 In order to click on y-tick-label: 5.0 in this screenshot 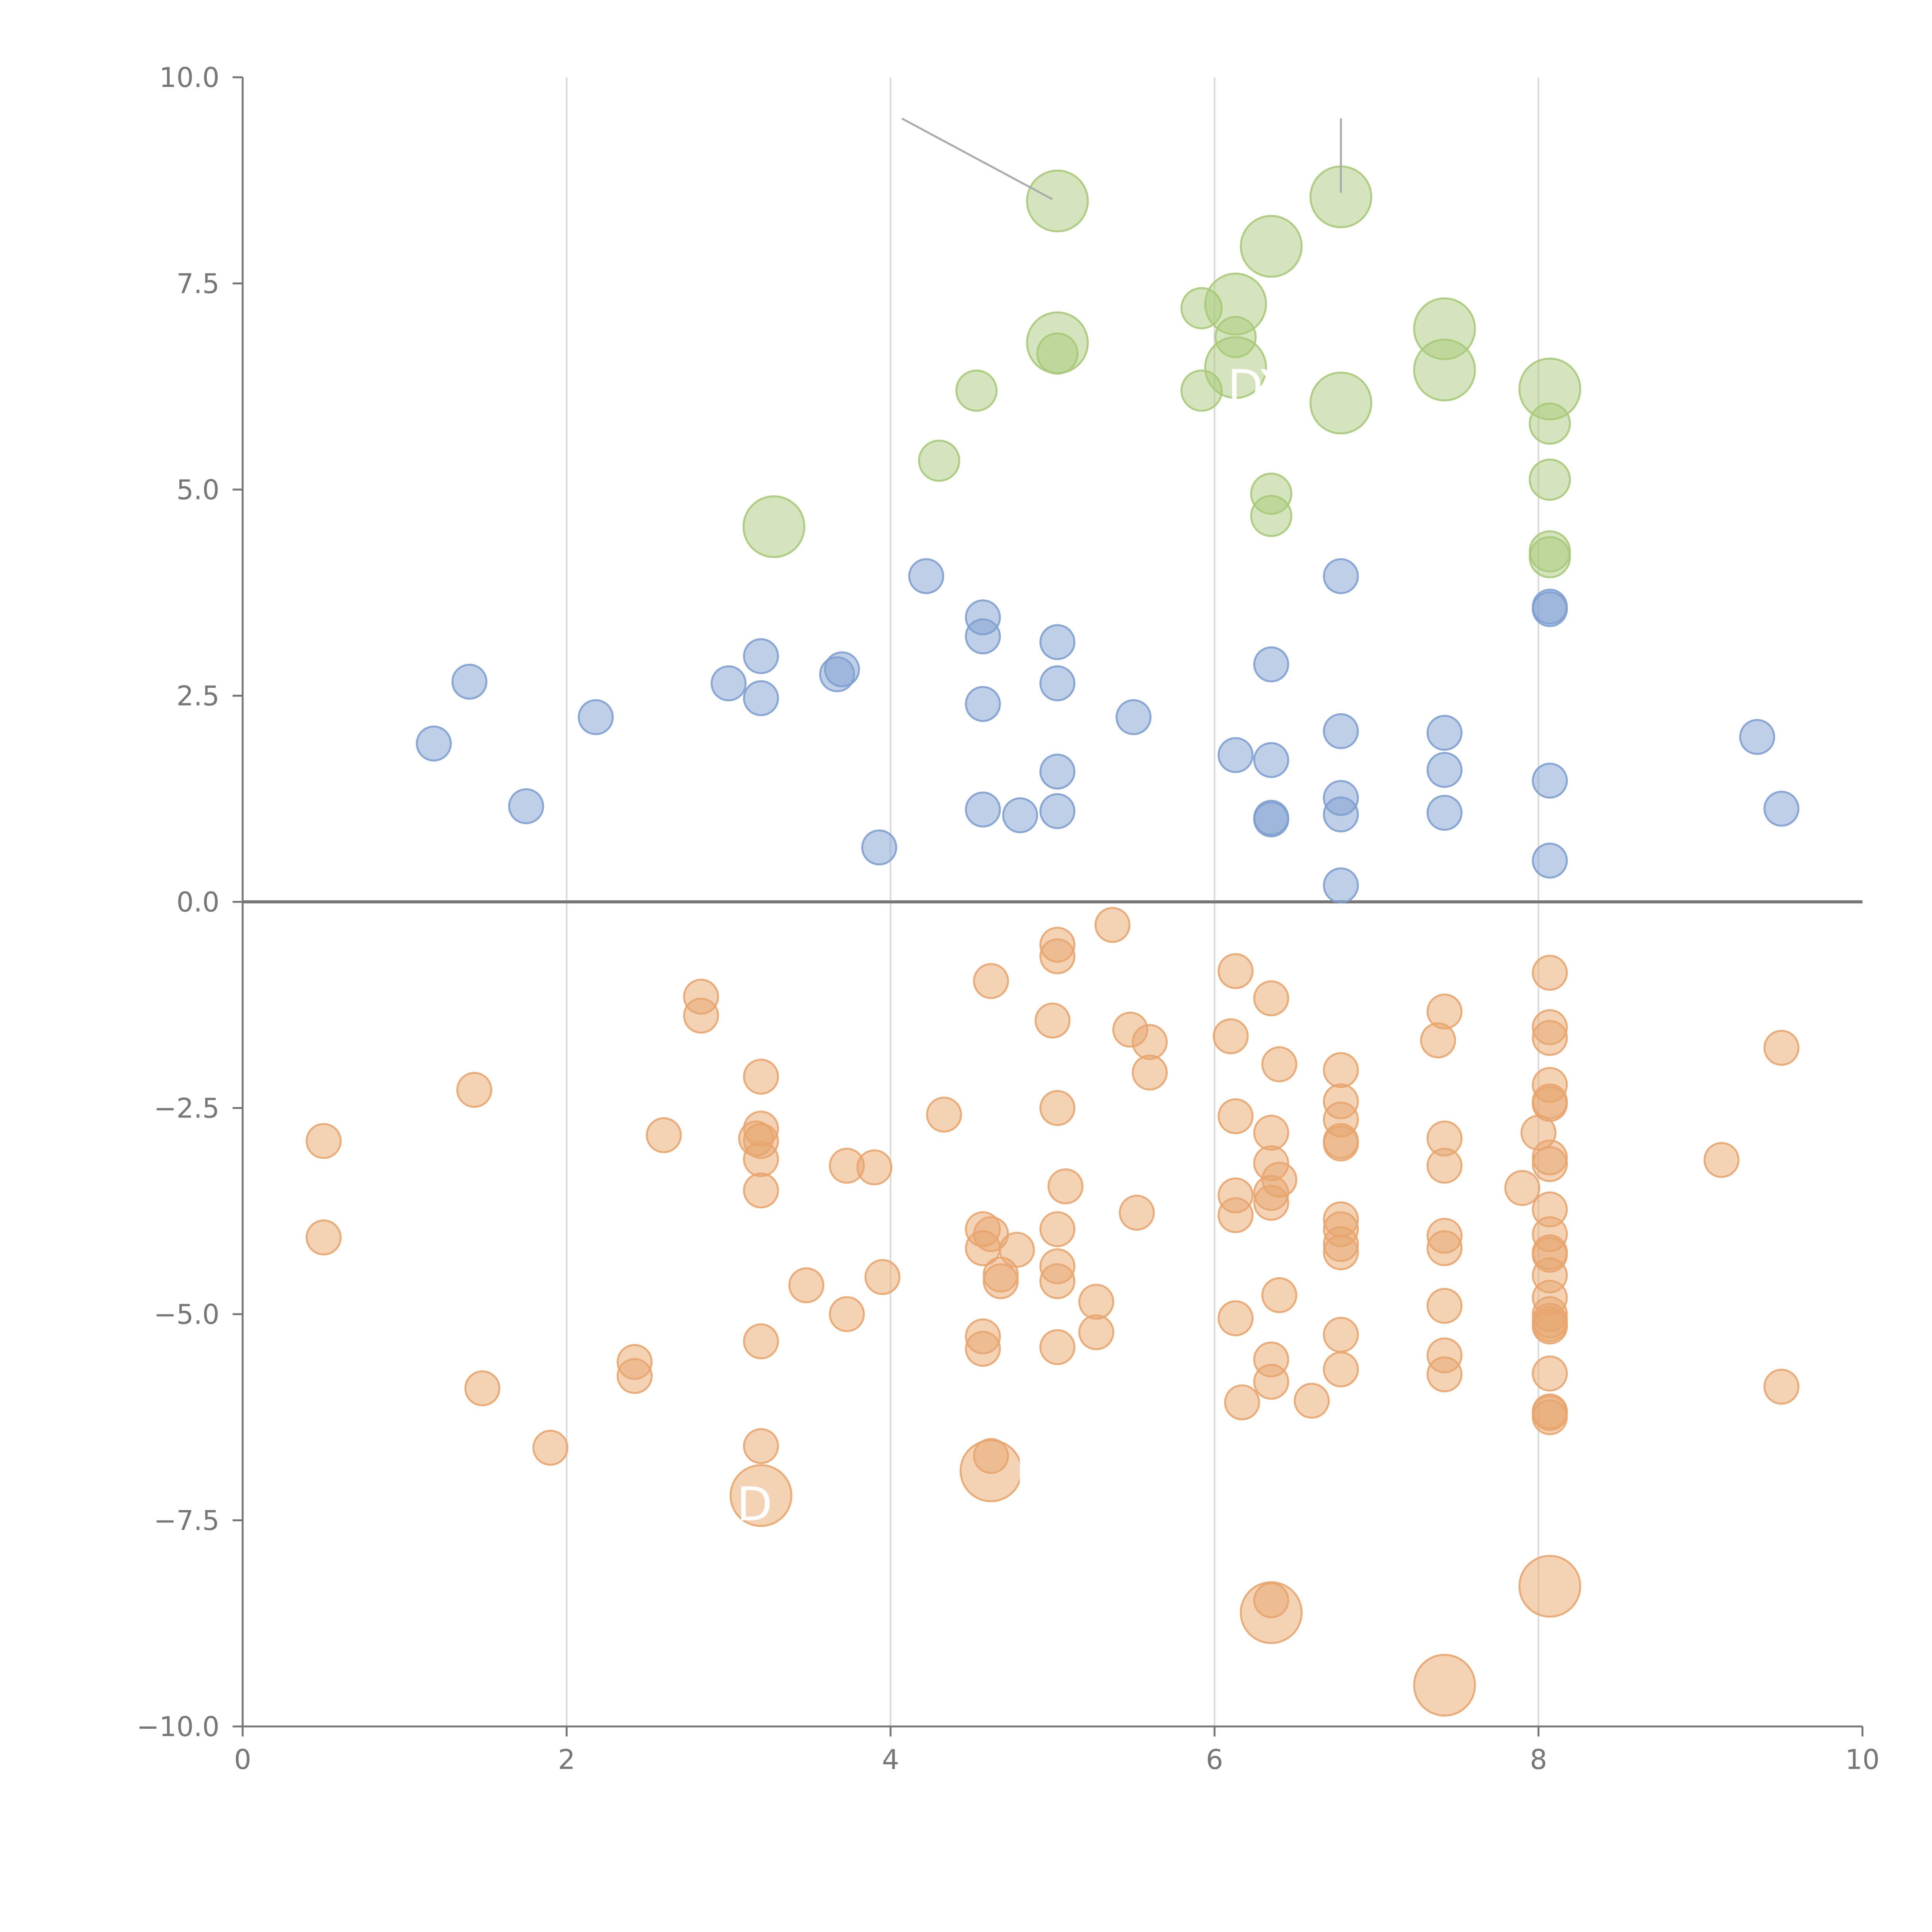, I will do `click(198, 490)`.